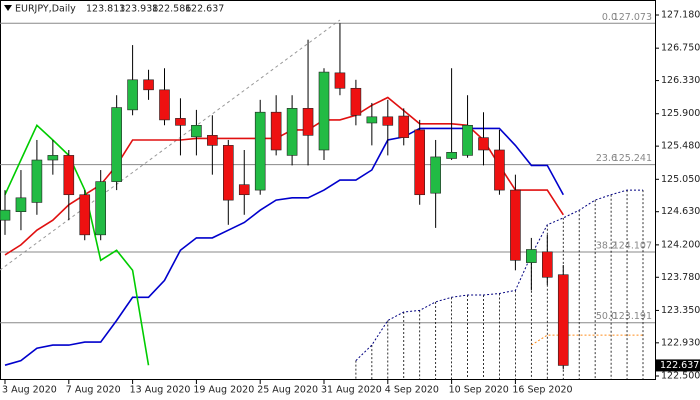  Describe the element at coordinates (542, 390) in the screenshot. I see `x-tick-label: 16 Sep 2020` at that location.